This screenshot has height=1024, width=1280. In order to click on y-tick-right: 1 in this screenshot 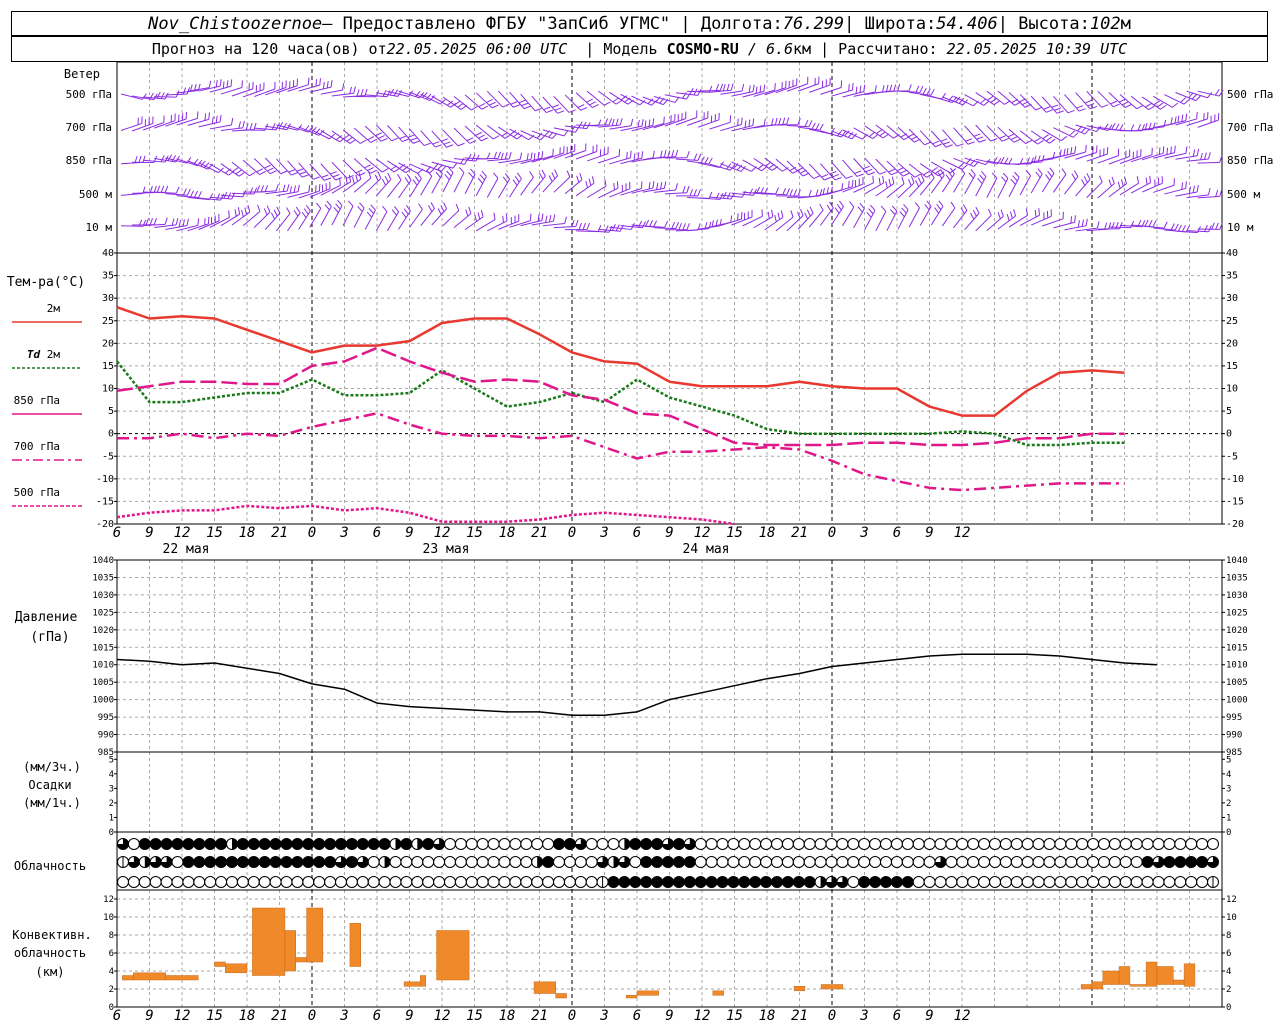, I will do `click(1228, 818)`.